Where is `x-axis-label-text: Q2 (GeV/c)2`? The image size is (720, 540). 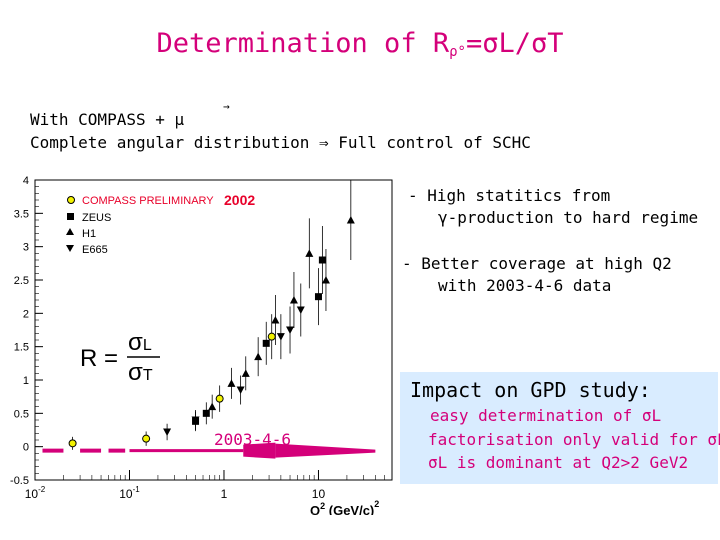
x-axis-label-text: Q2 (GeV/c)2 is located at coordinates (313, 514).